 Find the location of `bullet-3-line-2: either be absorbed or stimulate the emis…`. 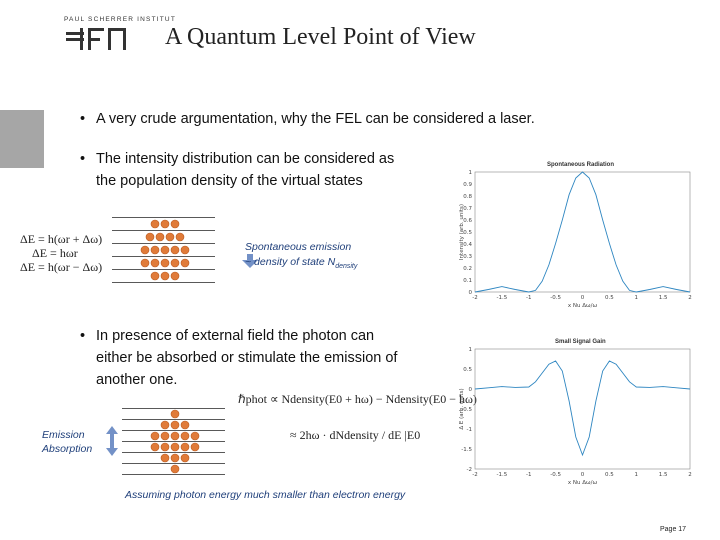

bullet-3-line-2: either be absorbed or stimulate the emis… is located at coordinates (247, 358).